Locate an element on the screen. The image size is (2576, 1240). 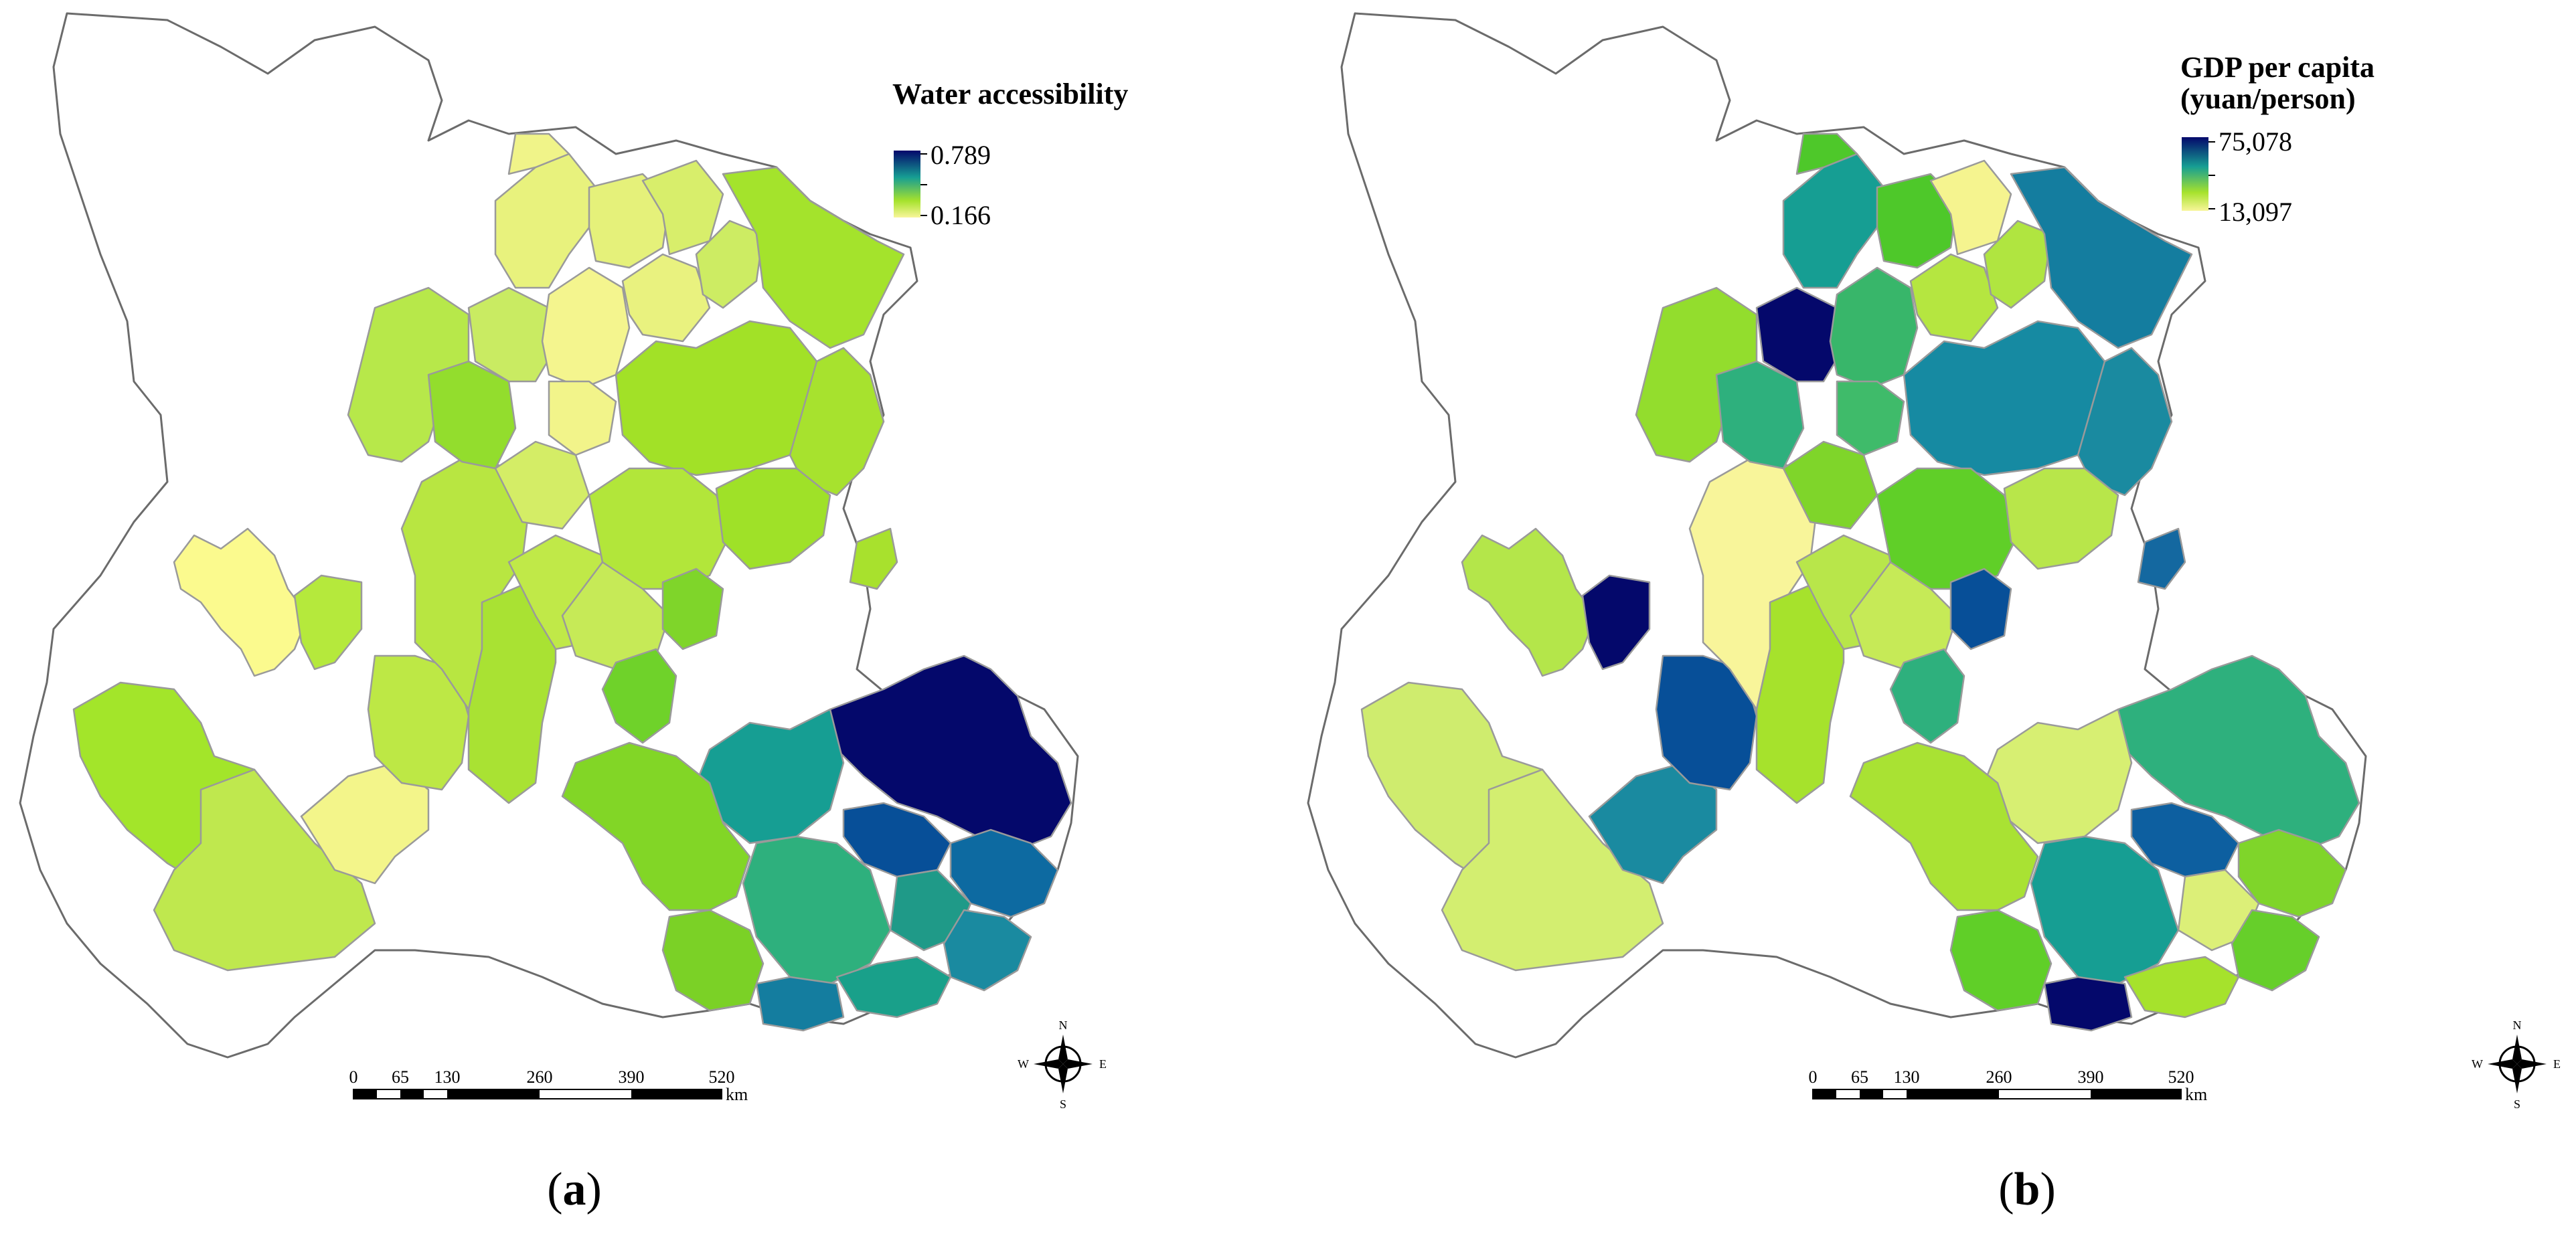
panel-caption-a: (a) is located at coordinates (575, 1189).